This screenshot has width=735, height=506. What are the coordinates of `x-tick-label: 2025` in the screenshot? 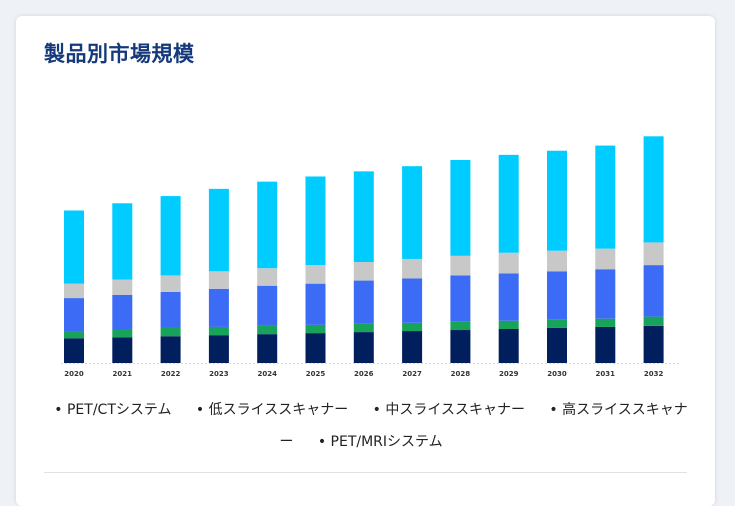 It's located at (316, 374).